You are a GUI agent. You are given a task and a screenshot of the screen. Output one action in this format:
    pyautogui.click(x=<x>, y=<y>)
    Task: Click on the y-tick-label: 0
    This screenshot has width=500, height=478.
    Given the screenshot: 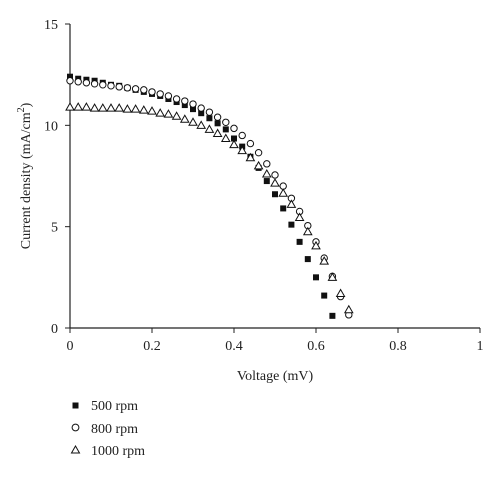 What is the action you would take?
    pyautogui.click(x=54, y=329)
    